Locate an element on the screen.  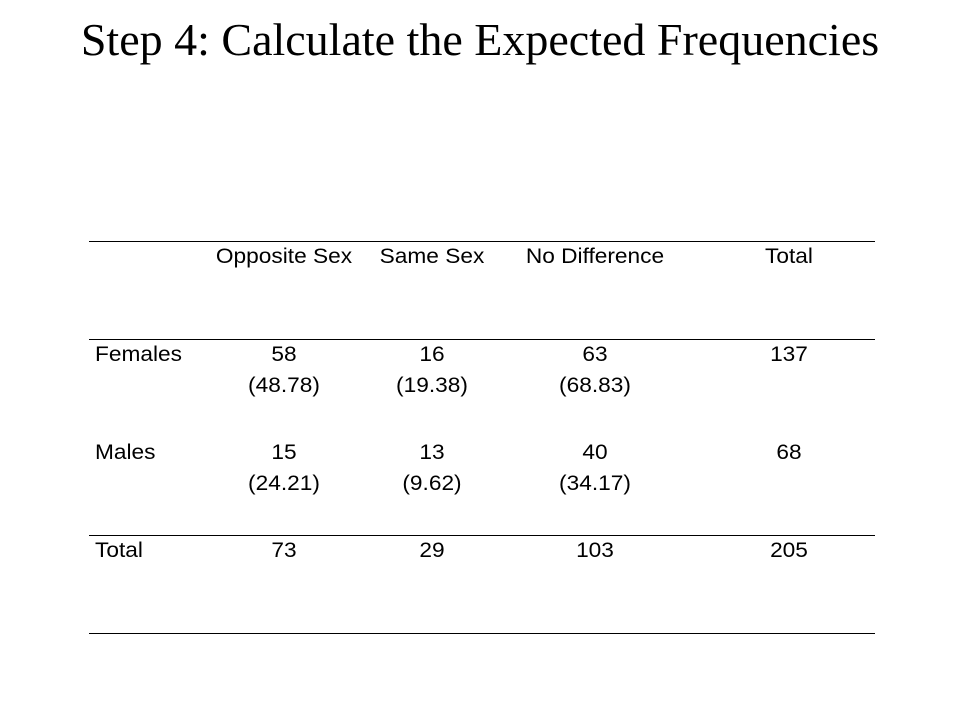
total-same-sex: 29 is located at coordinates (432, 550).